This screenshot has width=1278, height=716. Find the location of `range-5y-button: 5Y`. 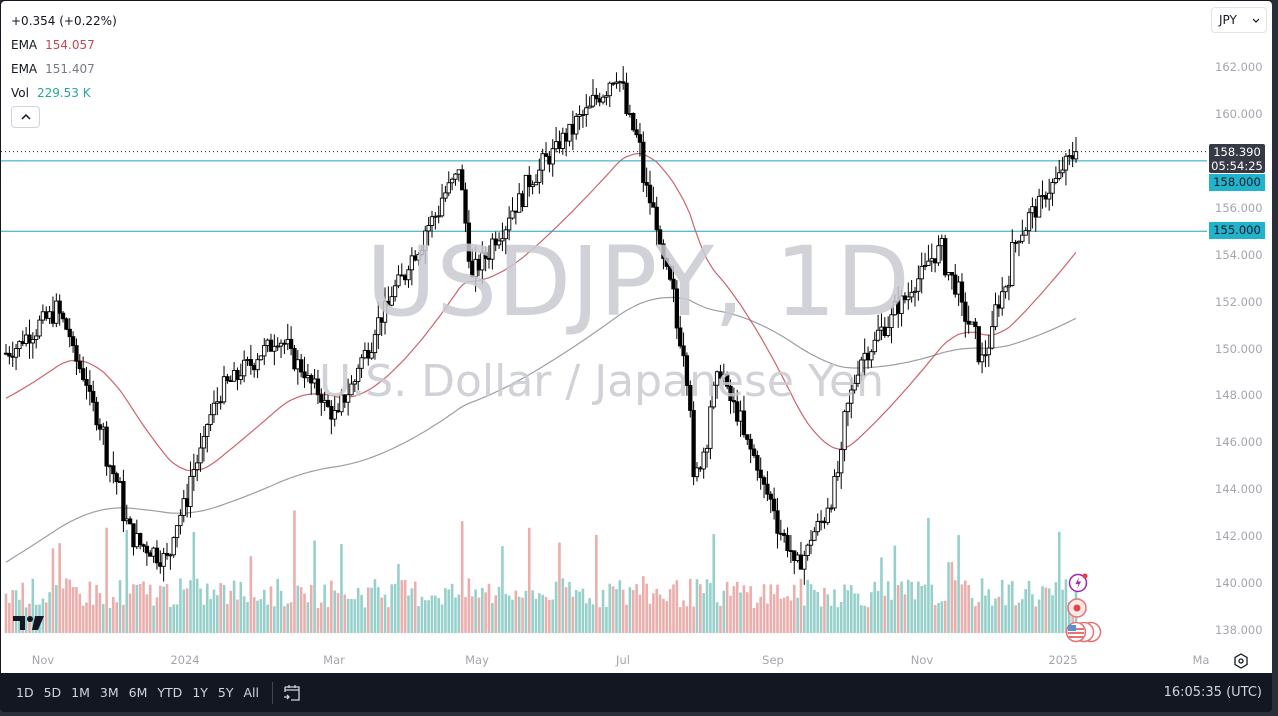

range-5y-button: 5Y is located at coordinates (225, 692).